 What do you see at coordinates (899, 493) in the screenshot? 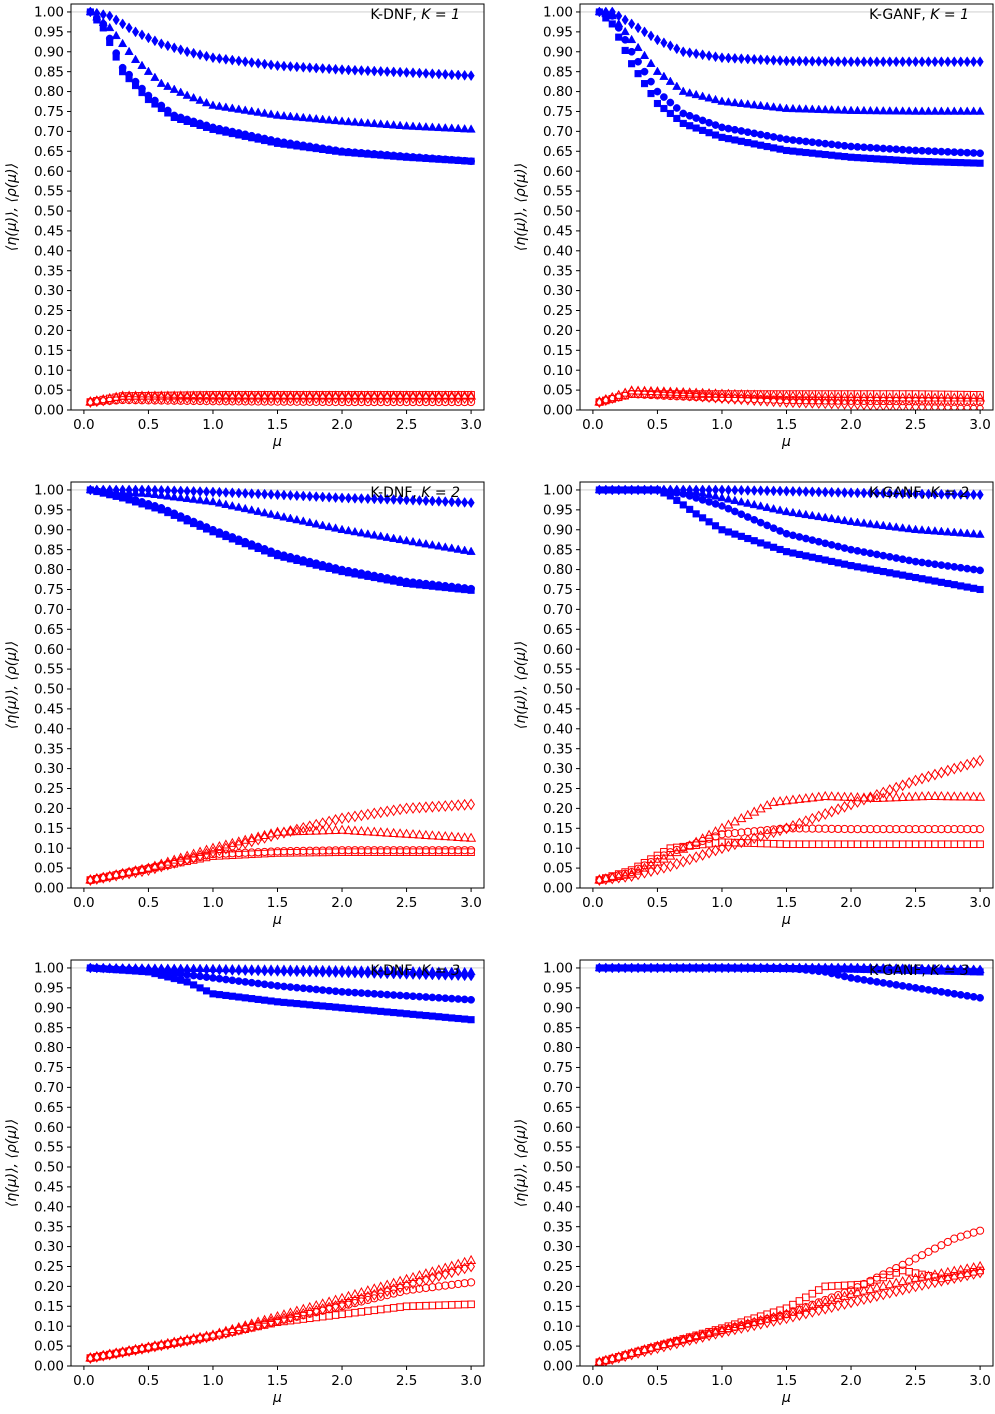
I see `panel-title-method: K-GANF,` at bounding box center [899, 493].